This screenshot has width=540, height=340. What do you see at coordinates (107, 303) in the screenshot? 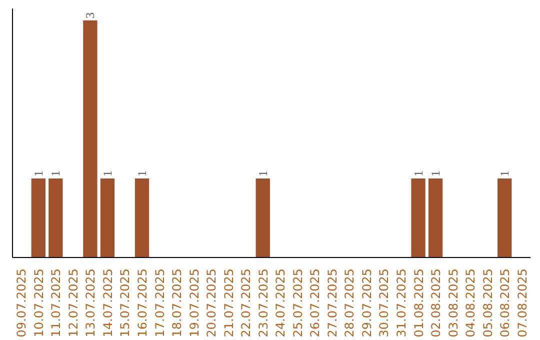
I see `x-tick-label: 14.07.2025` at bounding box center [107, 303].